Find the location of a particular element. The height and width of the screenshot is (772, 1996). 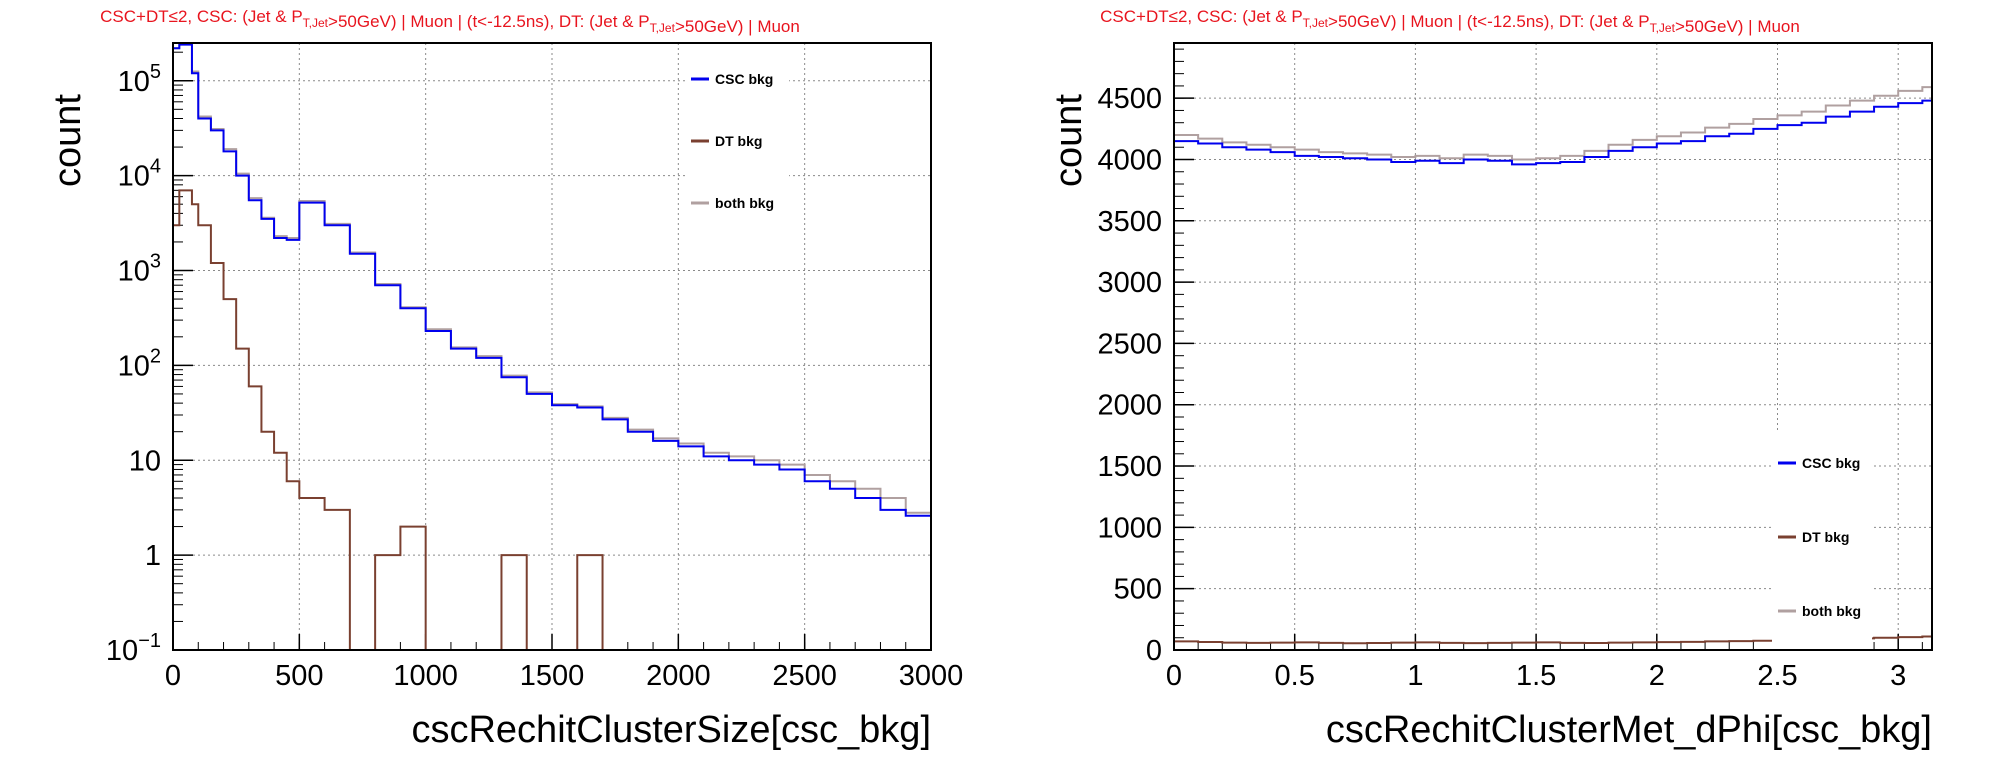

x-axis-label: cscRechitClusterSize[csc_bkg] is located at coordinates (671, 730).